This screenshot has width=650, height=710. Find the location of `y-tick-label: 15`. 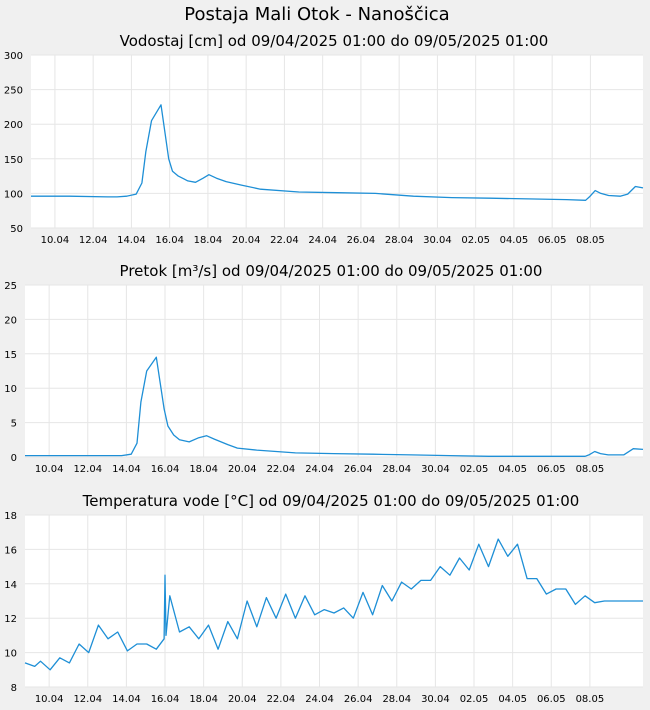

y-tick-label: 15 is located at coordinates (10, 355).